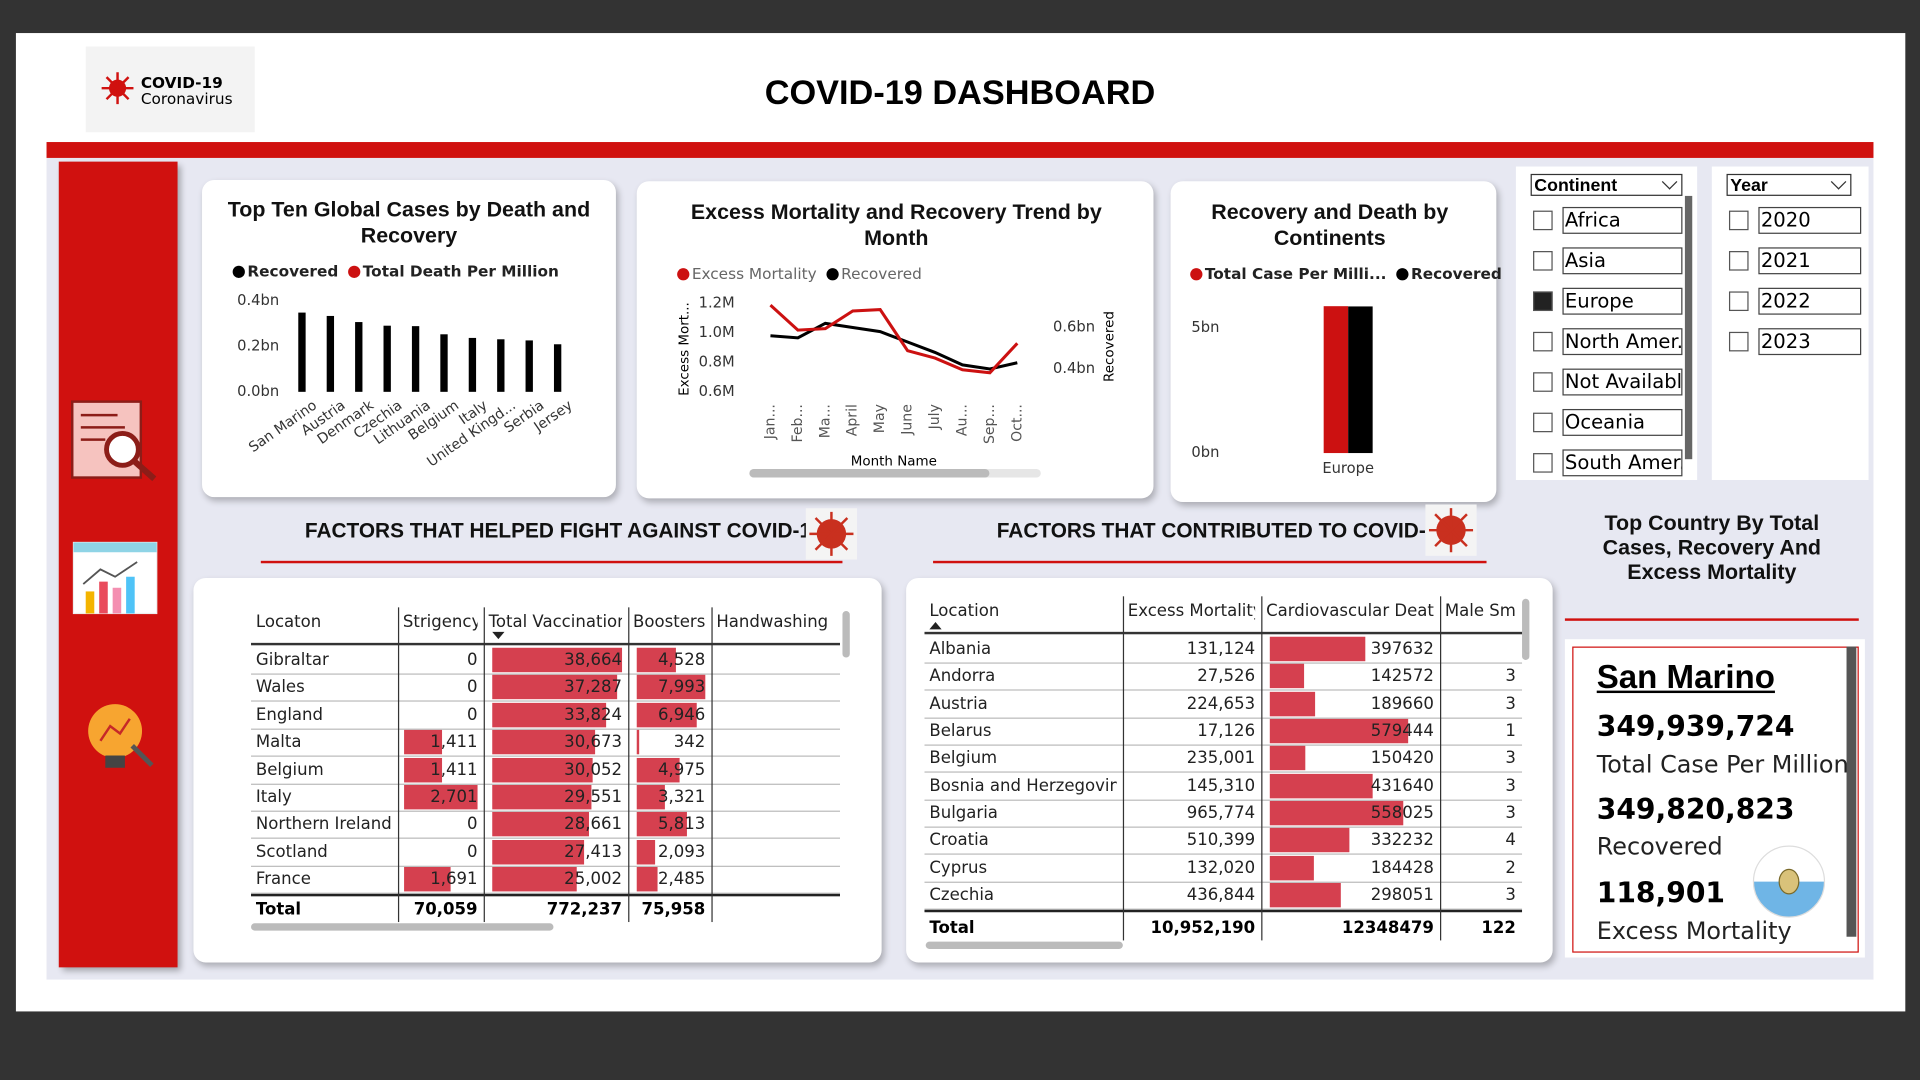 The image size is (1920, 1080). What do you see at coordinates (629, 765) in the screenshot?
I see `column-rule` at bounding box center [629, 765].